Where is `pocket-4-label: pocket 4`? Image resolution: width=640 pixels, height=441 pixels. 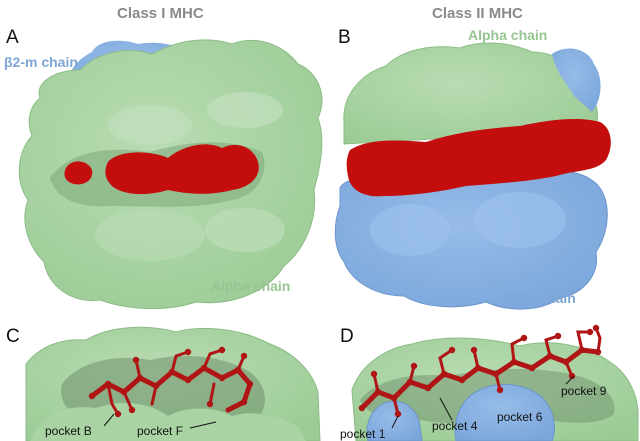 pocket-4-label: pocket 4 is located at coordinates (455, 426).